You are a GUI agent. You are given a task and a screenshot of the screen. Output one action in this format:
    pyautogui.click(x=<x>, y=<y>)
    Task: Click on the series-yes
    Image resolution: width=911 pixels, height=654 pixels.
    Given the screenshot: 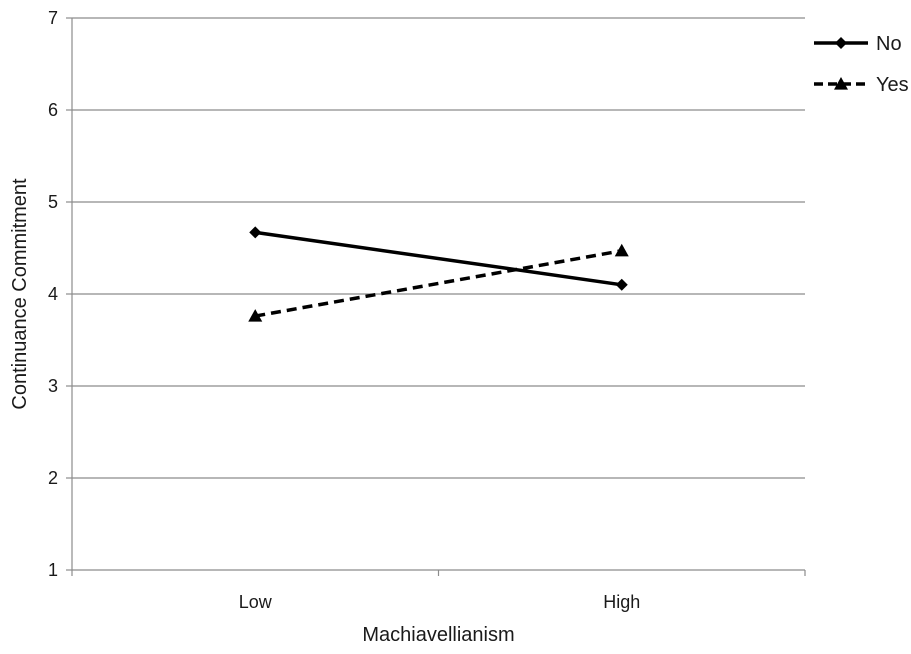 What is the action you would take?
    pyautogui.click(x=438, y=282)
    